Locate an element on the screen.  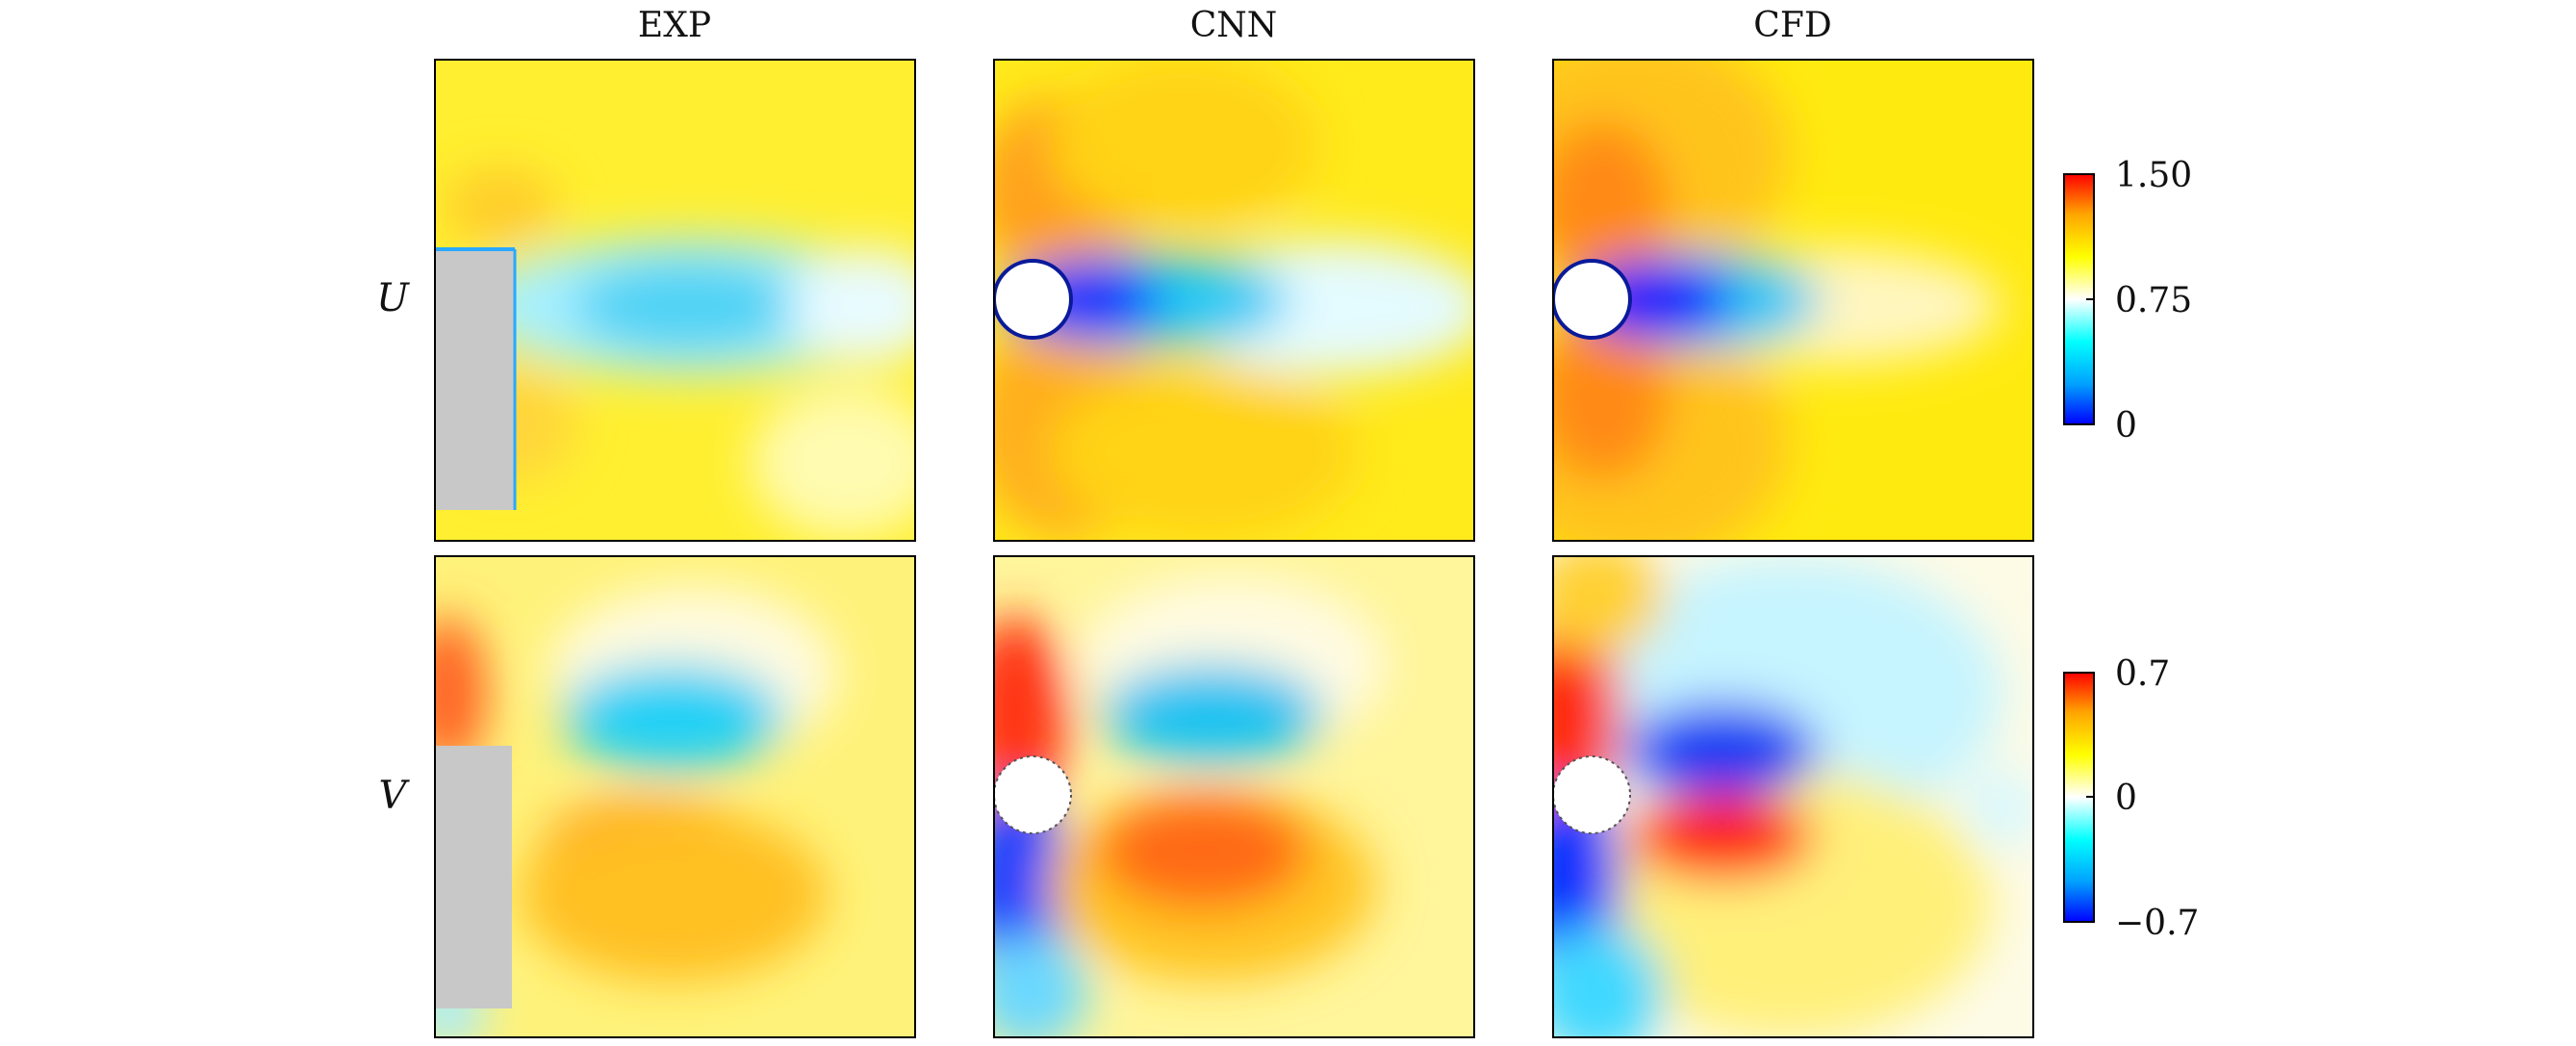
row-label-u: U is located at coordinates (393, 298).